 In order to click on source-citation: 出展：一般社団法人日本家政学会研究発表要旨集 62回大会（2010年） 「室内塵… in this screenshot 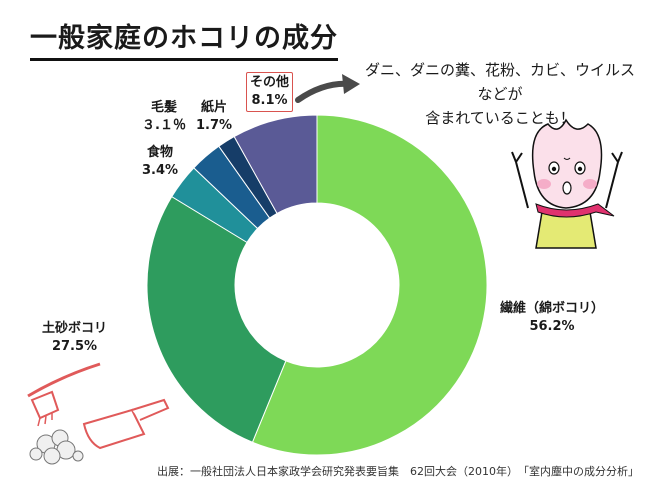, I will do `click(398, 471)`.